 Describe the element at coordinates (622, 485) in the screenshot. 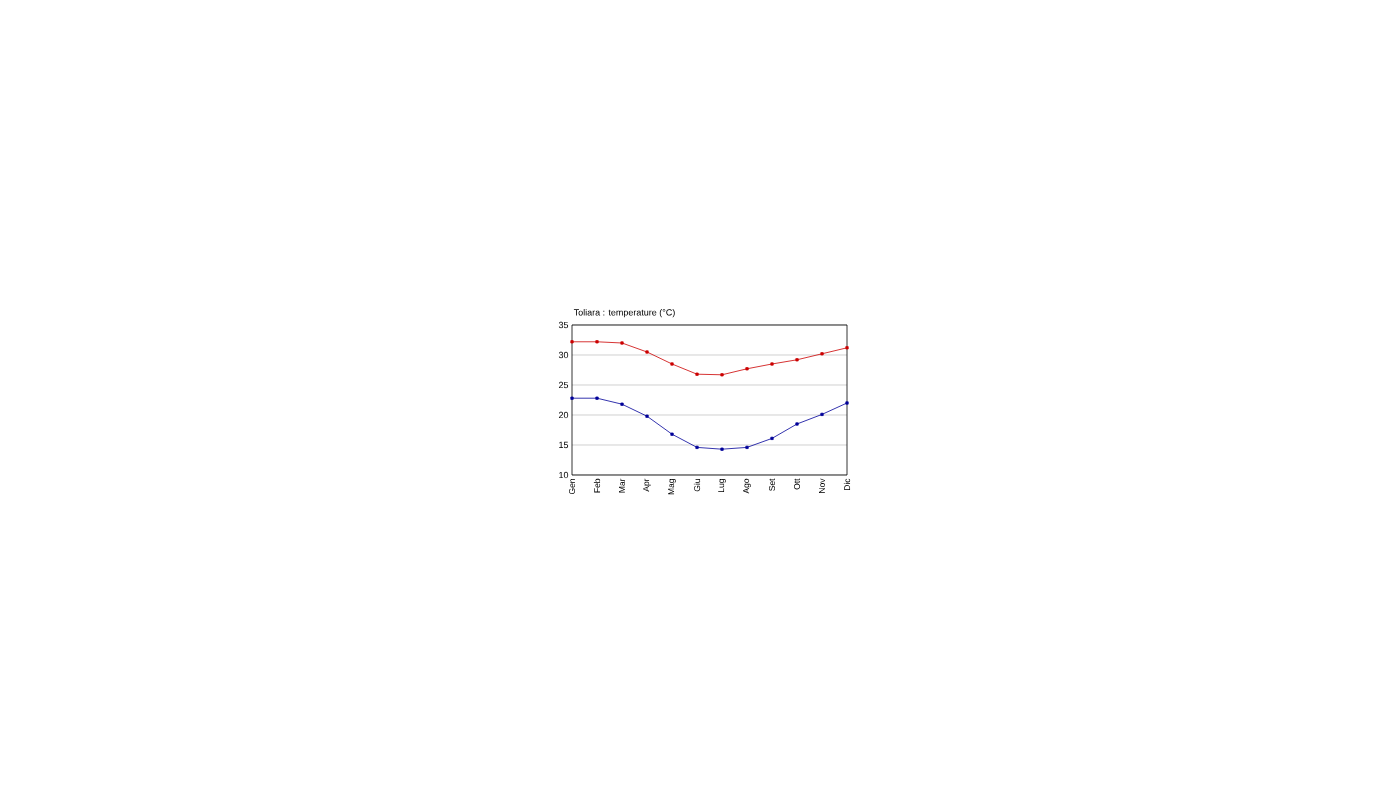

I see `x-tick-label: Mar` at that location.